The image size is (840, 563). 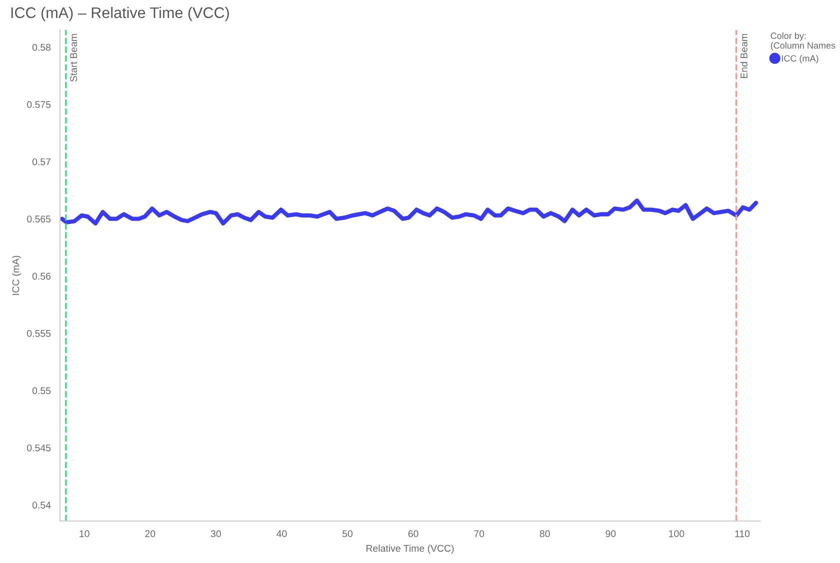 I want to click on y-tick-label: 0.55, so click(x=41, y=390).